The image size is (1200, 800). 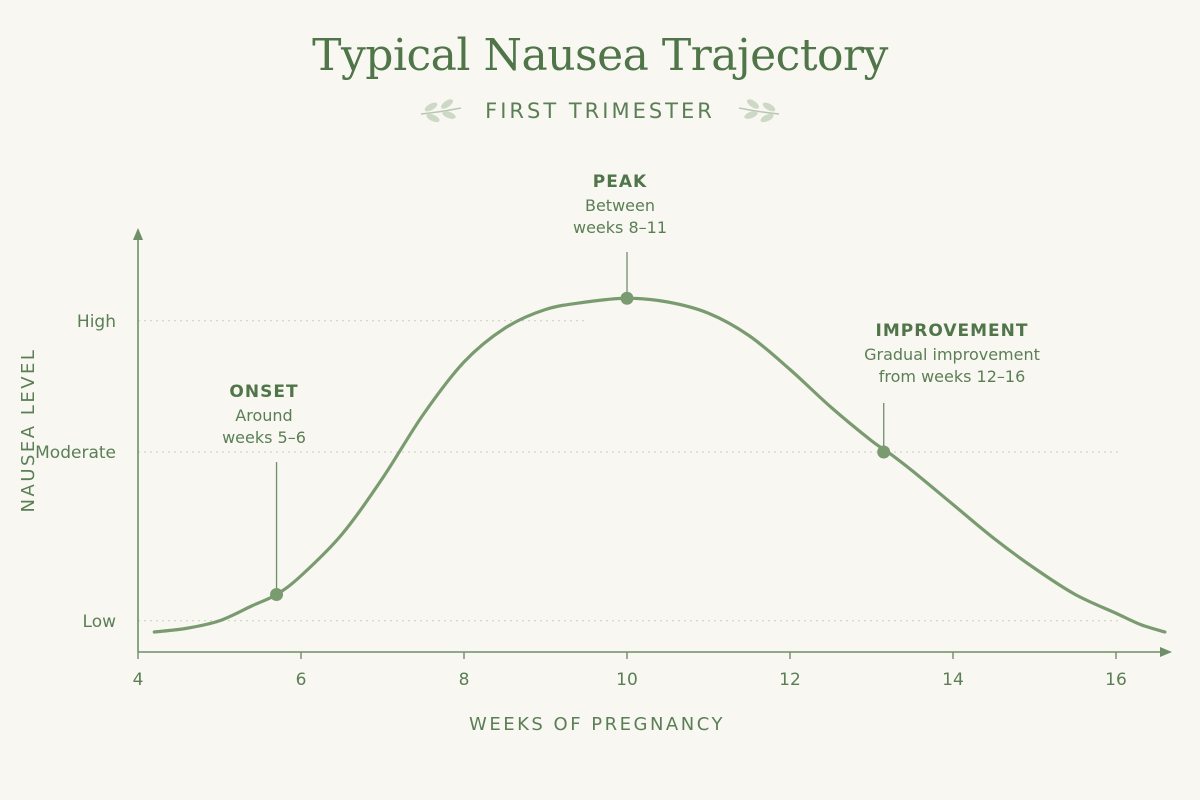 I want to click on annotation-text: Gradual improvement, so click(x=952, y=354).